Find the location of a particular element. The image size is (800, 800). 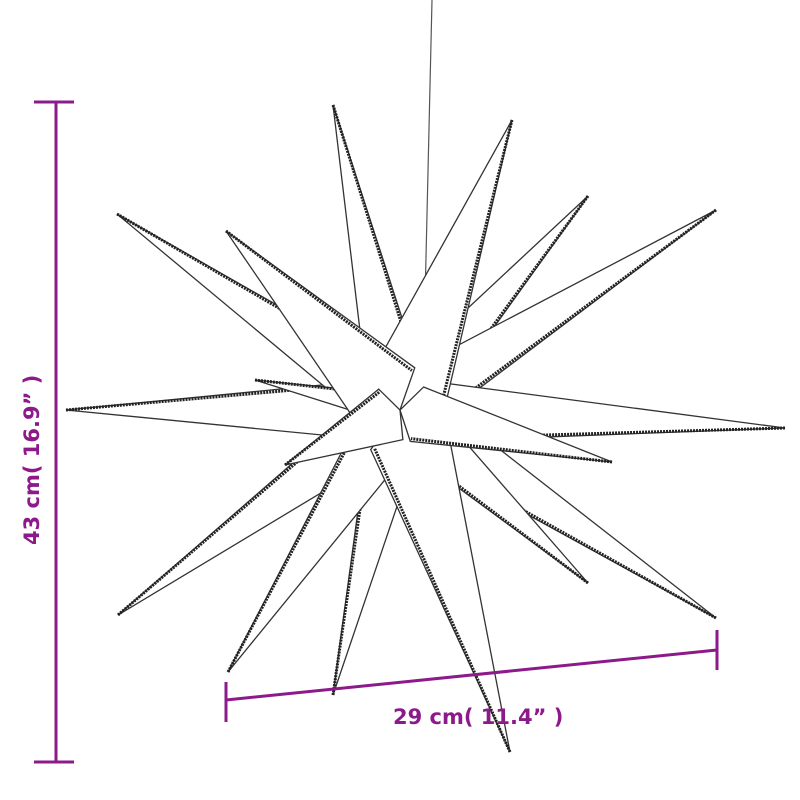

height-label: 43 cm( 16.9” ) is located at coordinates (32, 460).